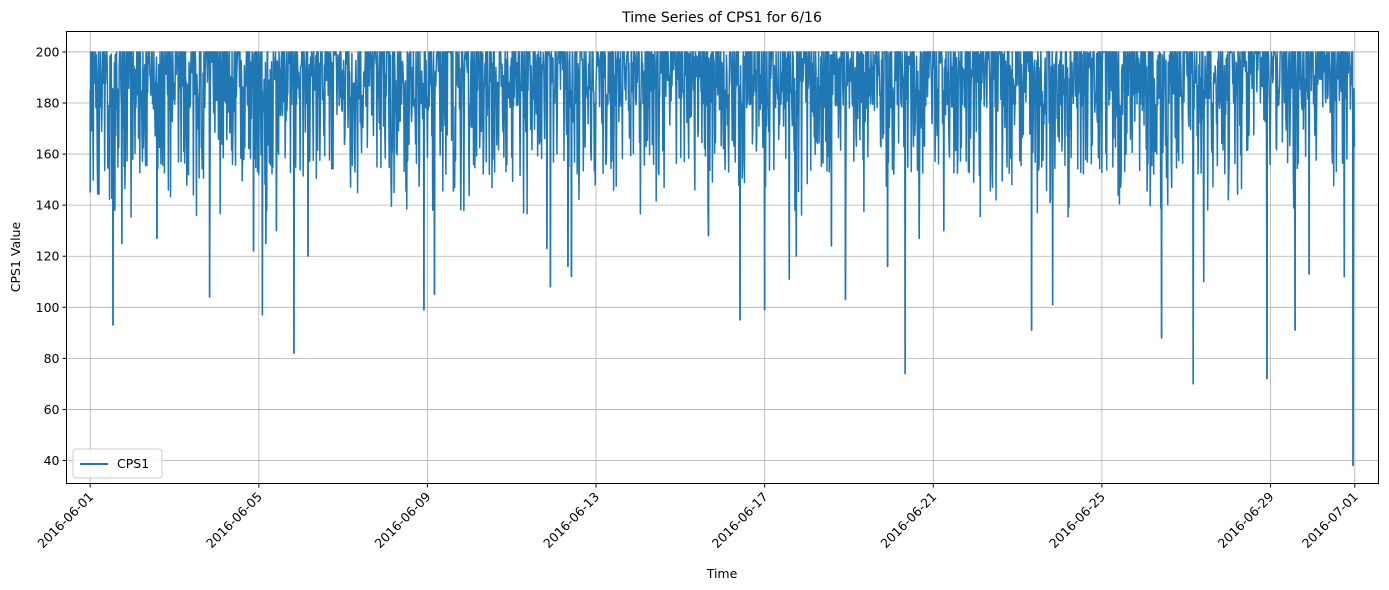  I want to click on y-axis-label: CPS1 Value, so click(15, 256).